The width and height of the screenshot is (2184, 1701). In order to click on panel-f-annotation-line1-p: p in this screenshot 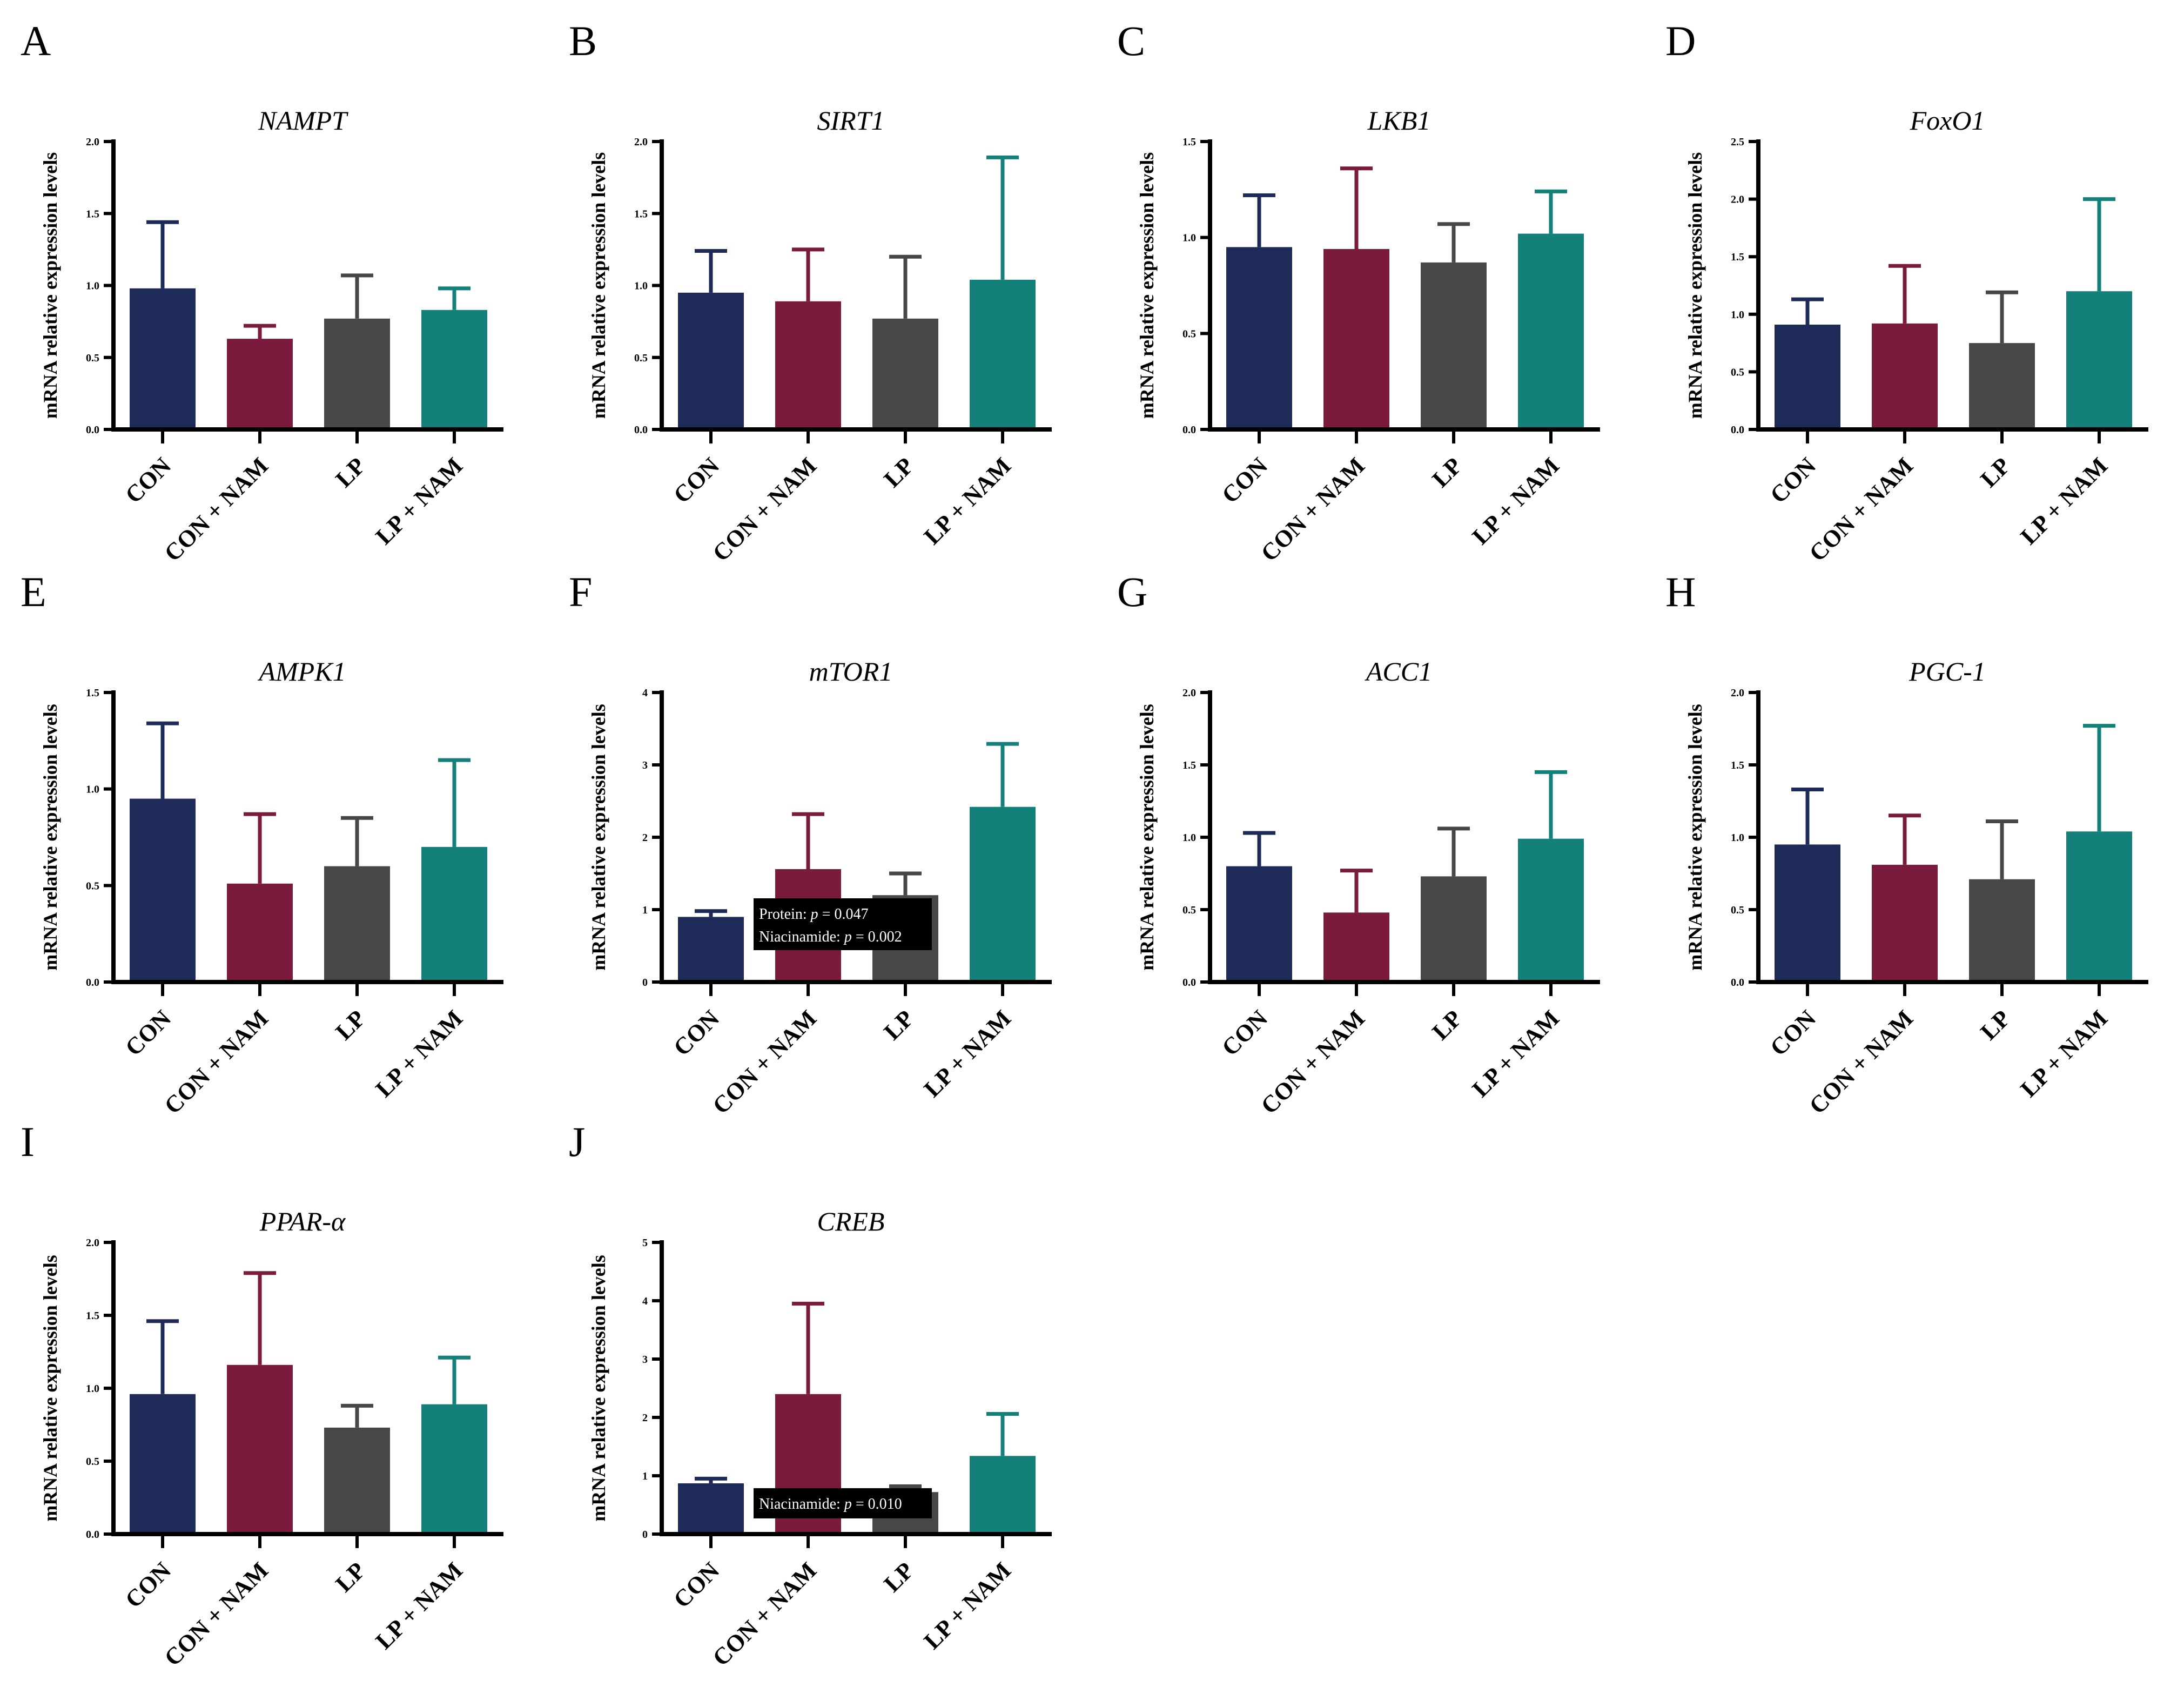, I will do `click(814, 915)`.